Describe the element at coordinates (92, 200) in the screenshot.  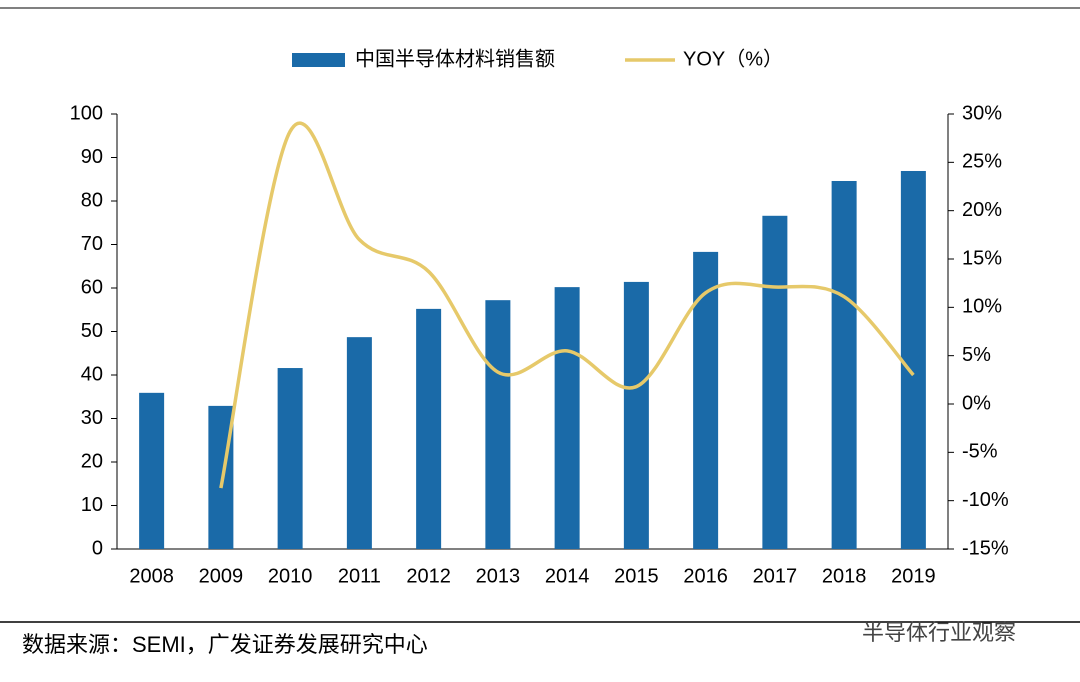
I see `y-tick-label: 80` at that location.